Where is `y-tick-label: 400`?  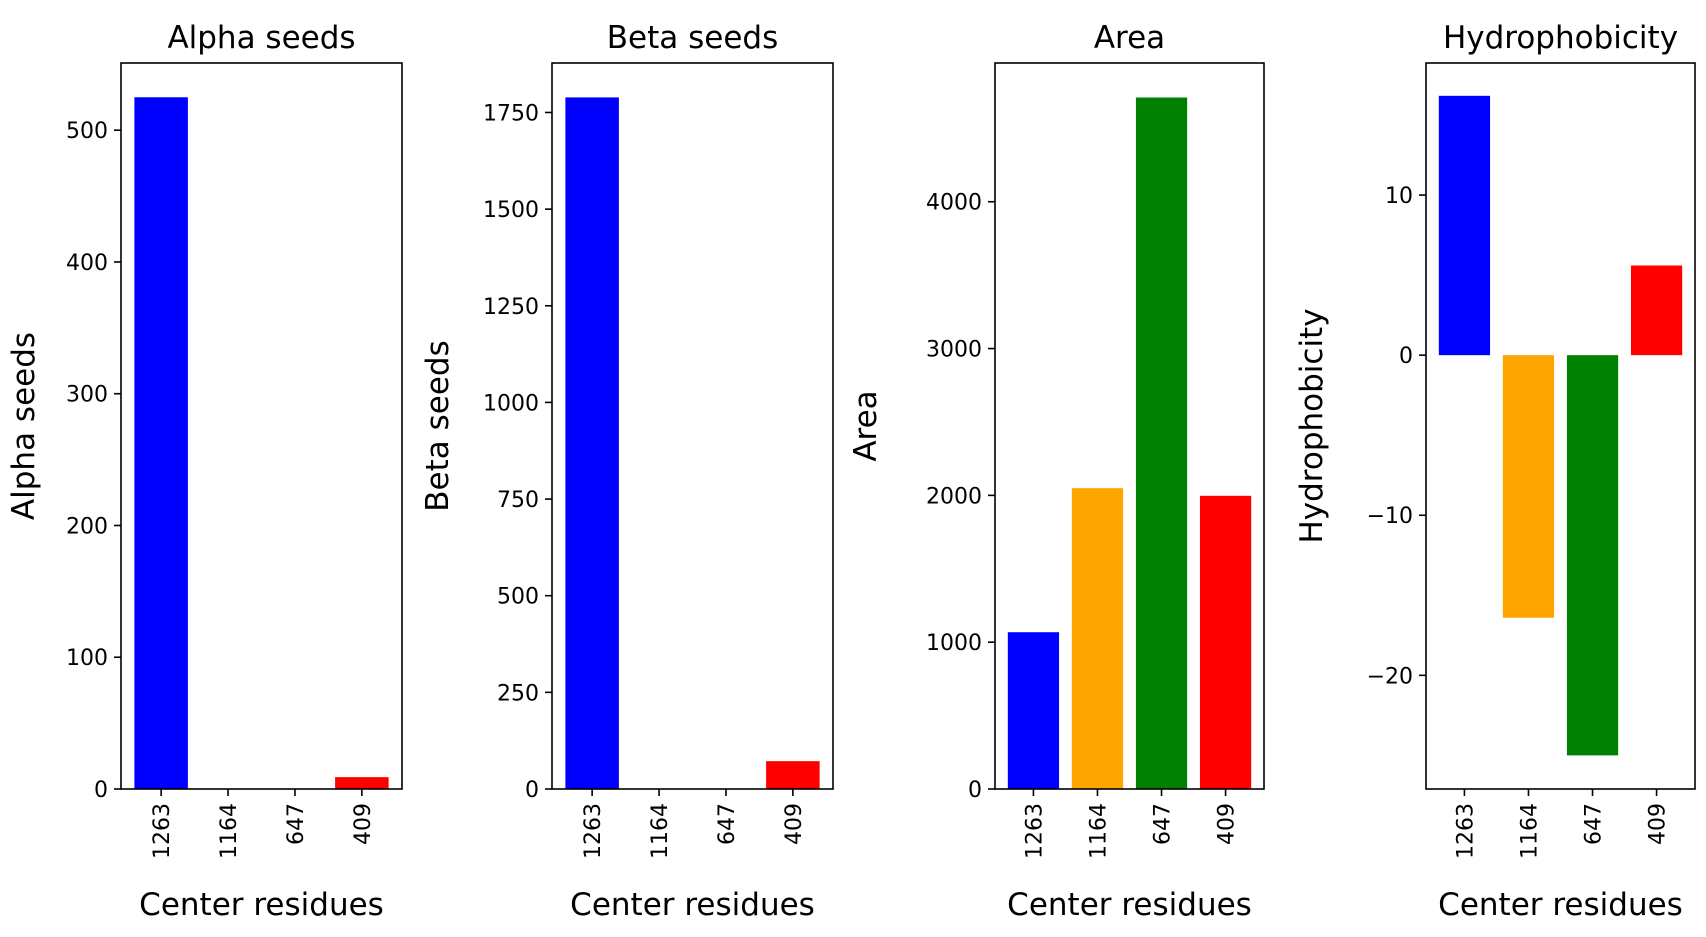
y-tick-label: 400 is located at coordinates (87, 263).